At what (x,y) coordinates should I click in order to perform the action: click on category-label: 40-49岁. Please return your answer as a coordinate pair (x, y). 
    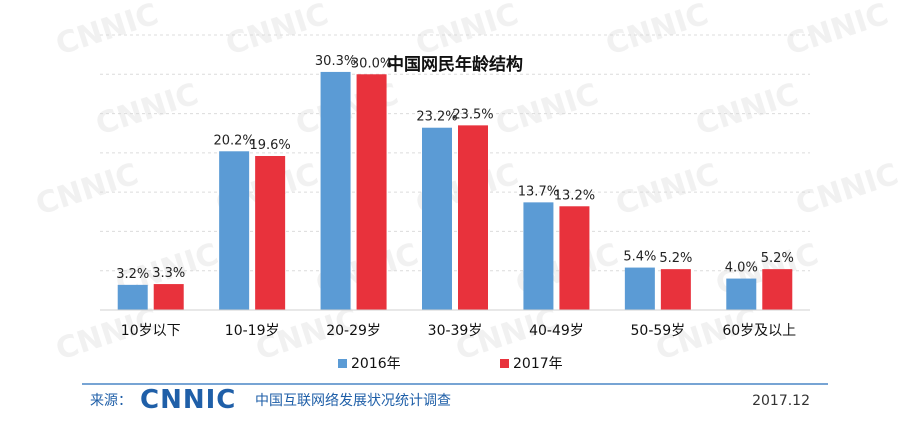
    Looking at the image, I should click on (556, 331).